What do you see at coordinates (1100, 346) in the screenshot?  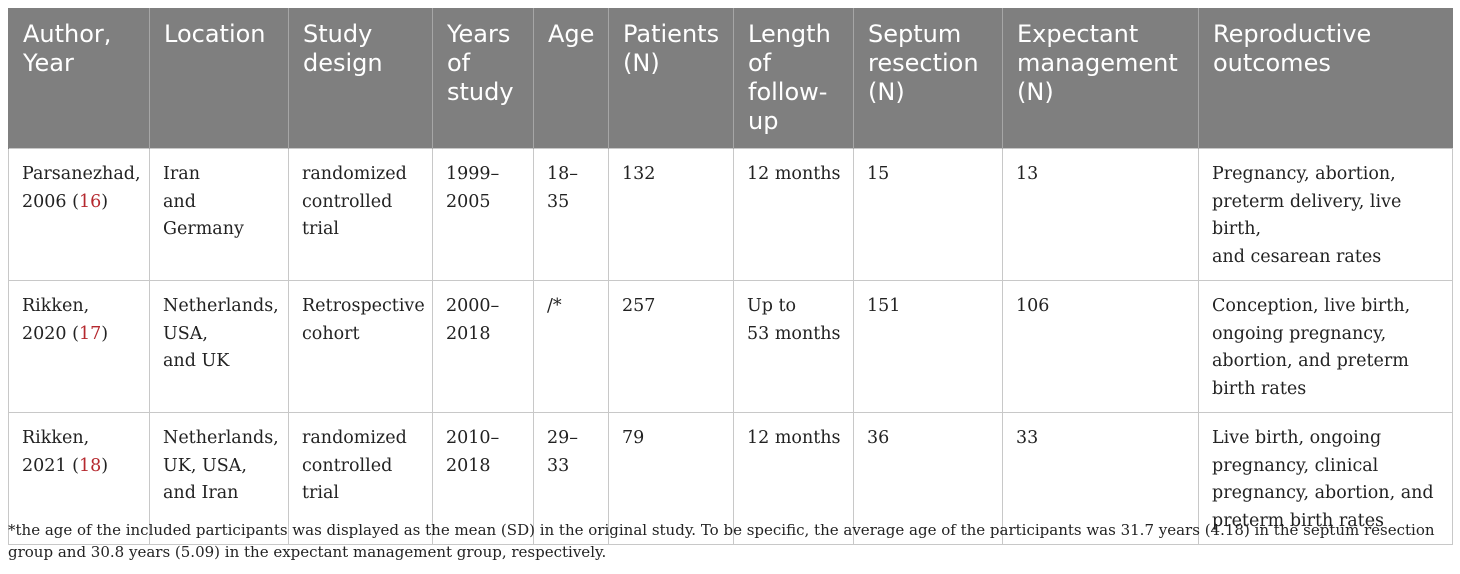 I see `cell-expectant-management: 106` at bounding box center [1100, 346].